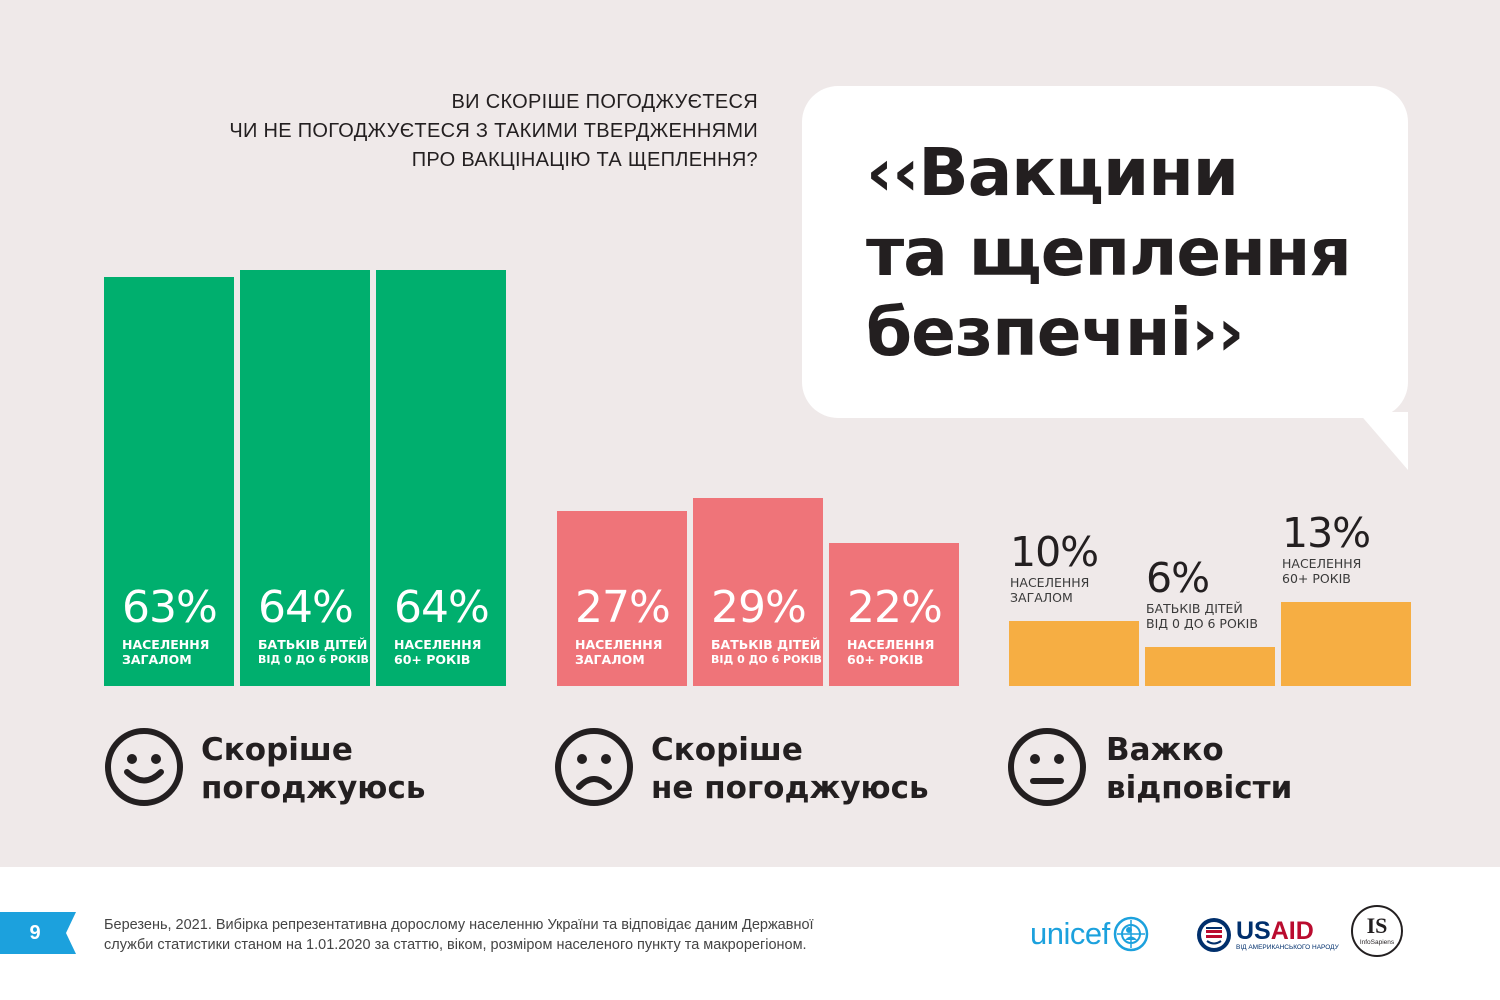 Image resolution: width=1500 pixels, height=1000 pixels. What do you see at coordinates (493, 131) in the screenshot?
I see `question-line-2: ЧИ НЕ ПОГОДЖУЄТЕСЯ З ТАКИМИ ТВЕРДЖЕННЯМИ` at bounding box center [493, 131].